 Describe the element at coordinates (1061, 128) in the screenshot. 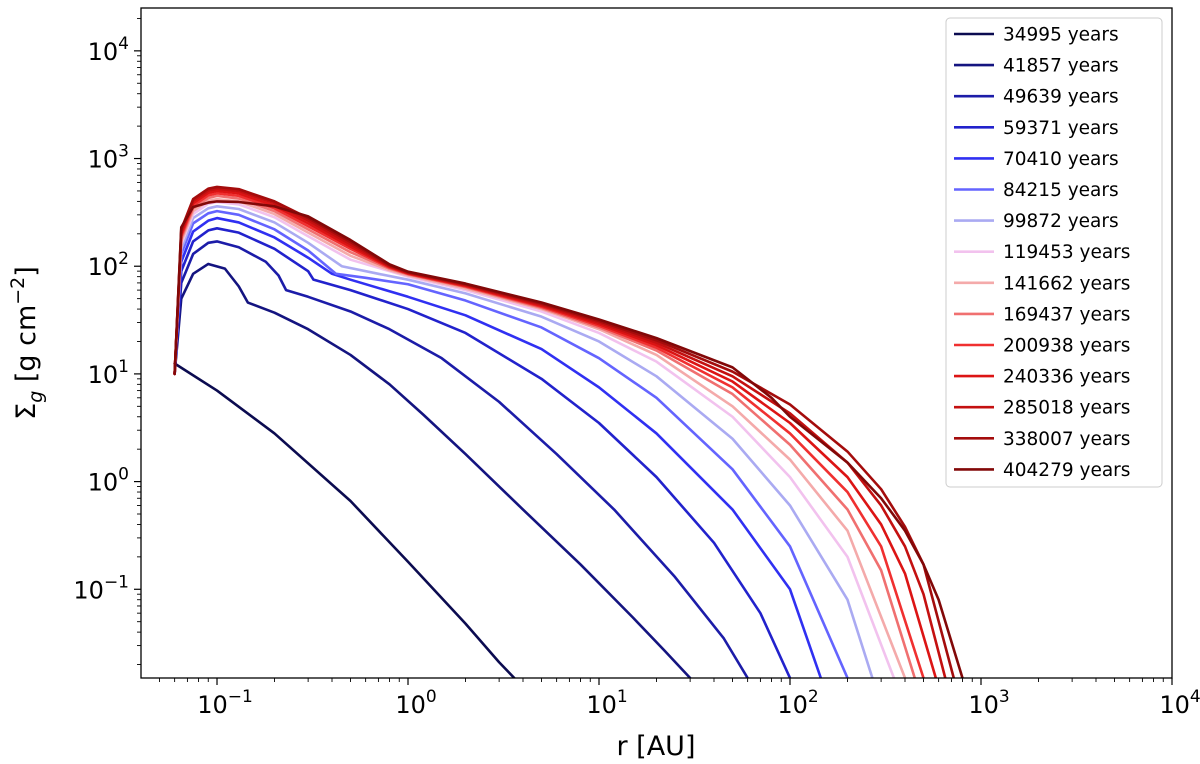

I see `legend-label-4: 59371 years` at that location.